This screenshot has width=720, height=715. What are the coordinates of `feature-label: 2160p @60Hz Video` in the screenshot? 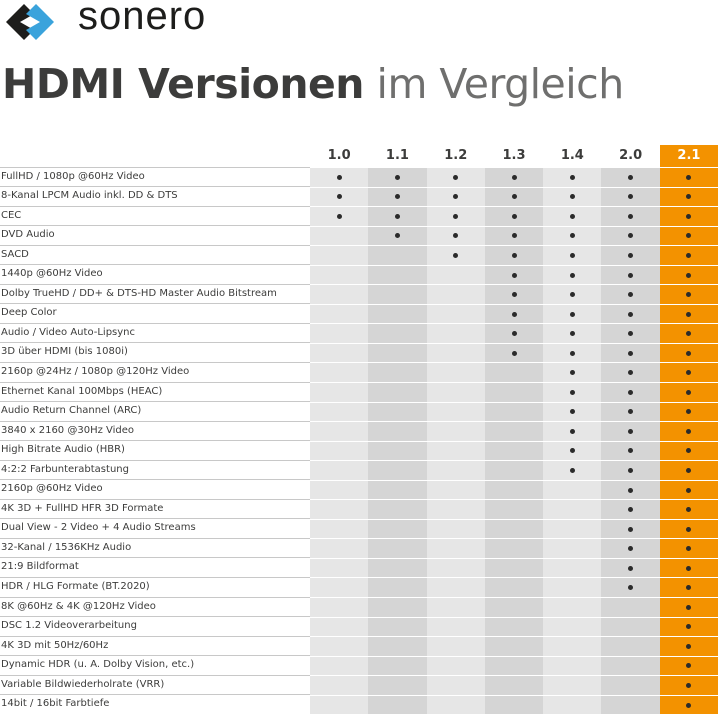 It's located at (155, 489).